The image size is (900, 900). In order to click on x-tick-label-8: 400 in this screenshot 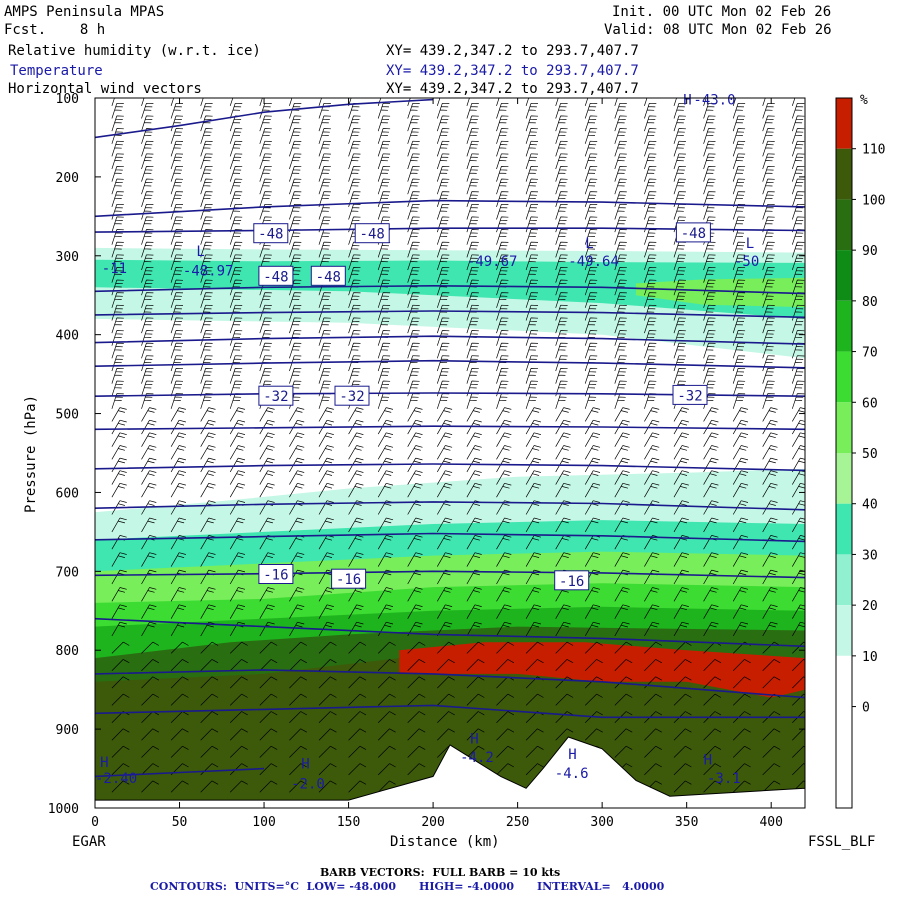, I will do `click(770, 822)`.